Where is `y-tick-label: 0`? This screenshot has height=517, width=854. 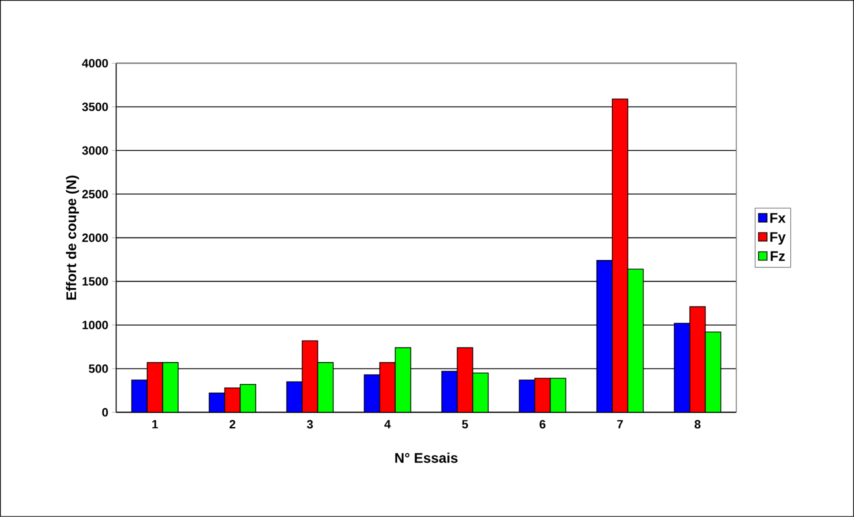 y-tick-label: 0 is located at coordinates (105, 412).